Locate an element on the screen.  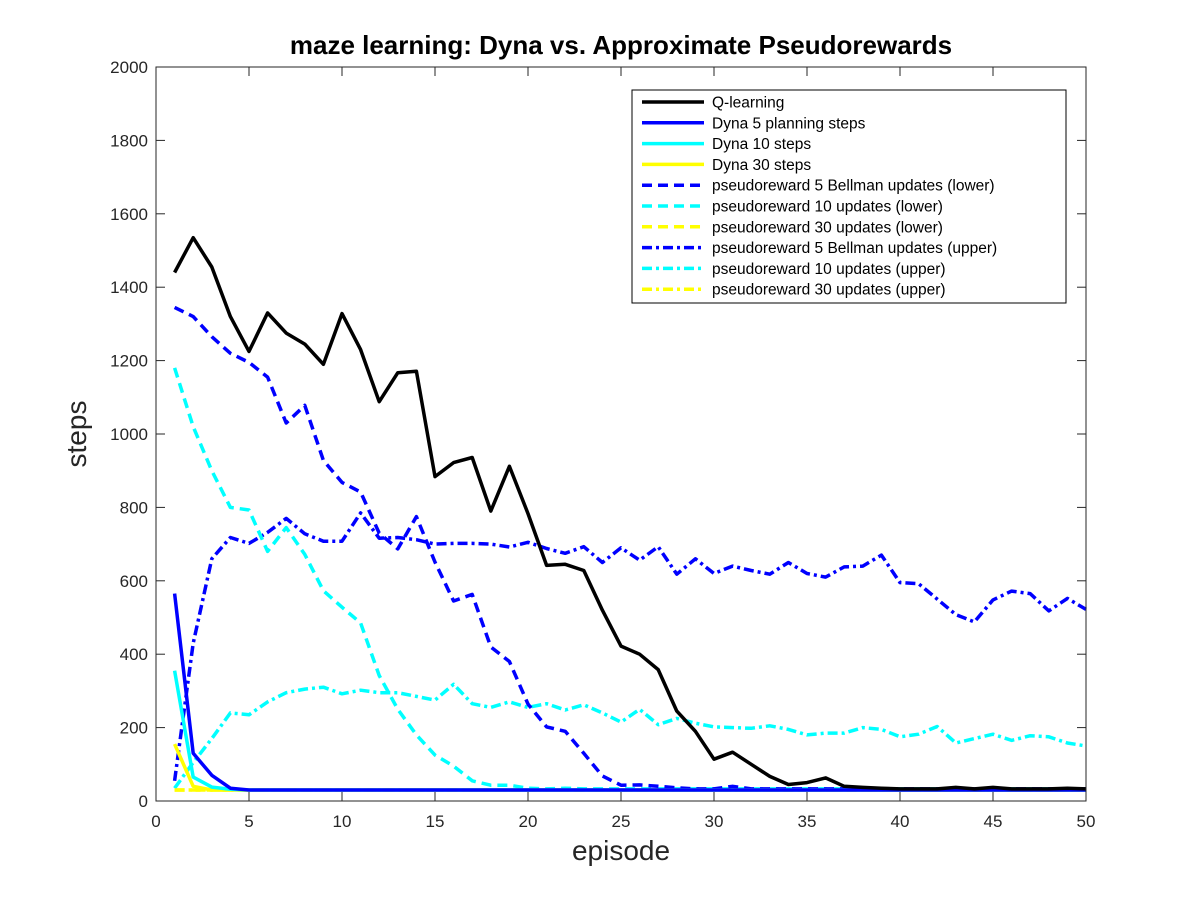
legend-entry-1: Dyna 5 planning steps is located at coordinates (789, 123).